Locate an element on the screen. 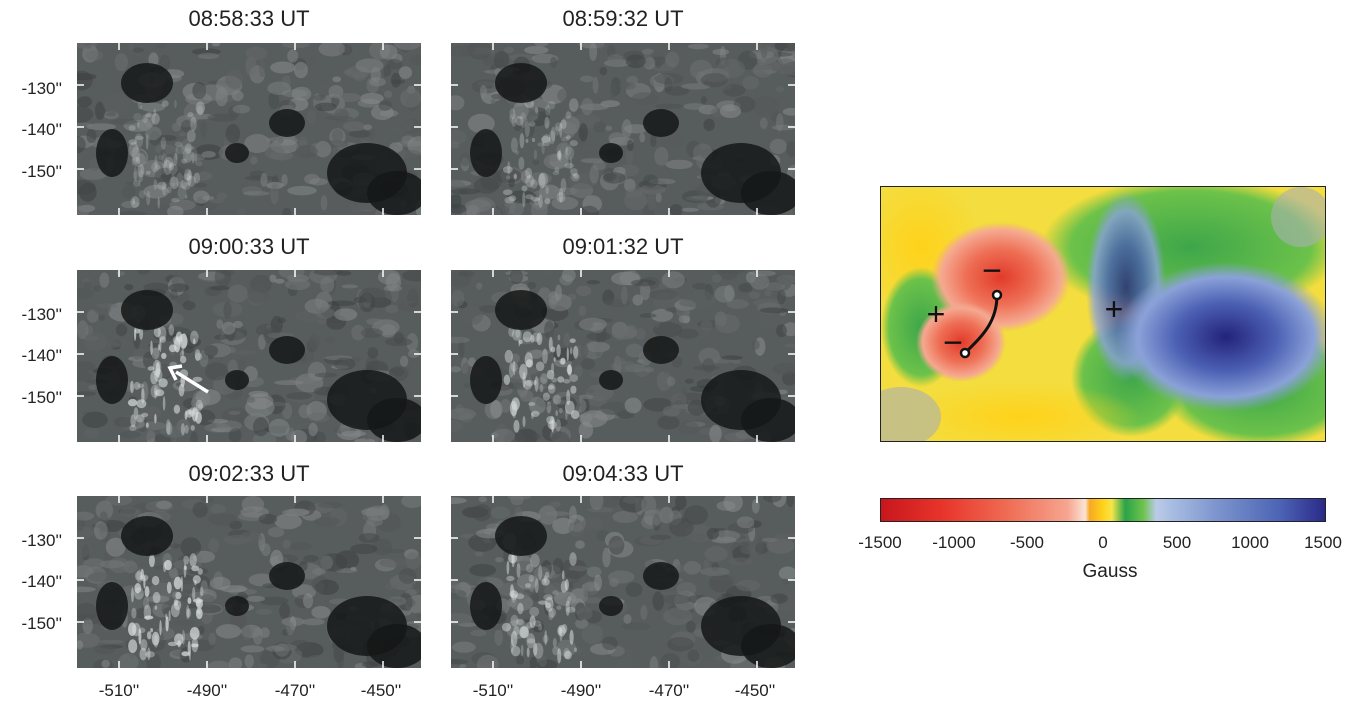 Image resolution: width=1360 pixels, height=705 pixels. panel-title-2: 08:59:32 UT is located at coordinates (623, 18).